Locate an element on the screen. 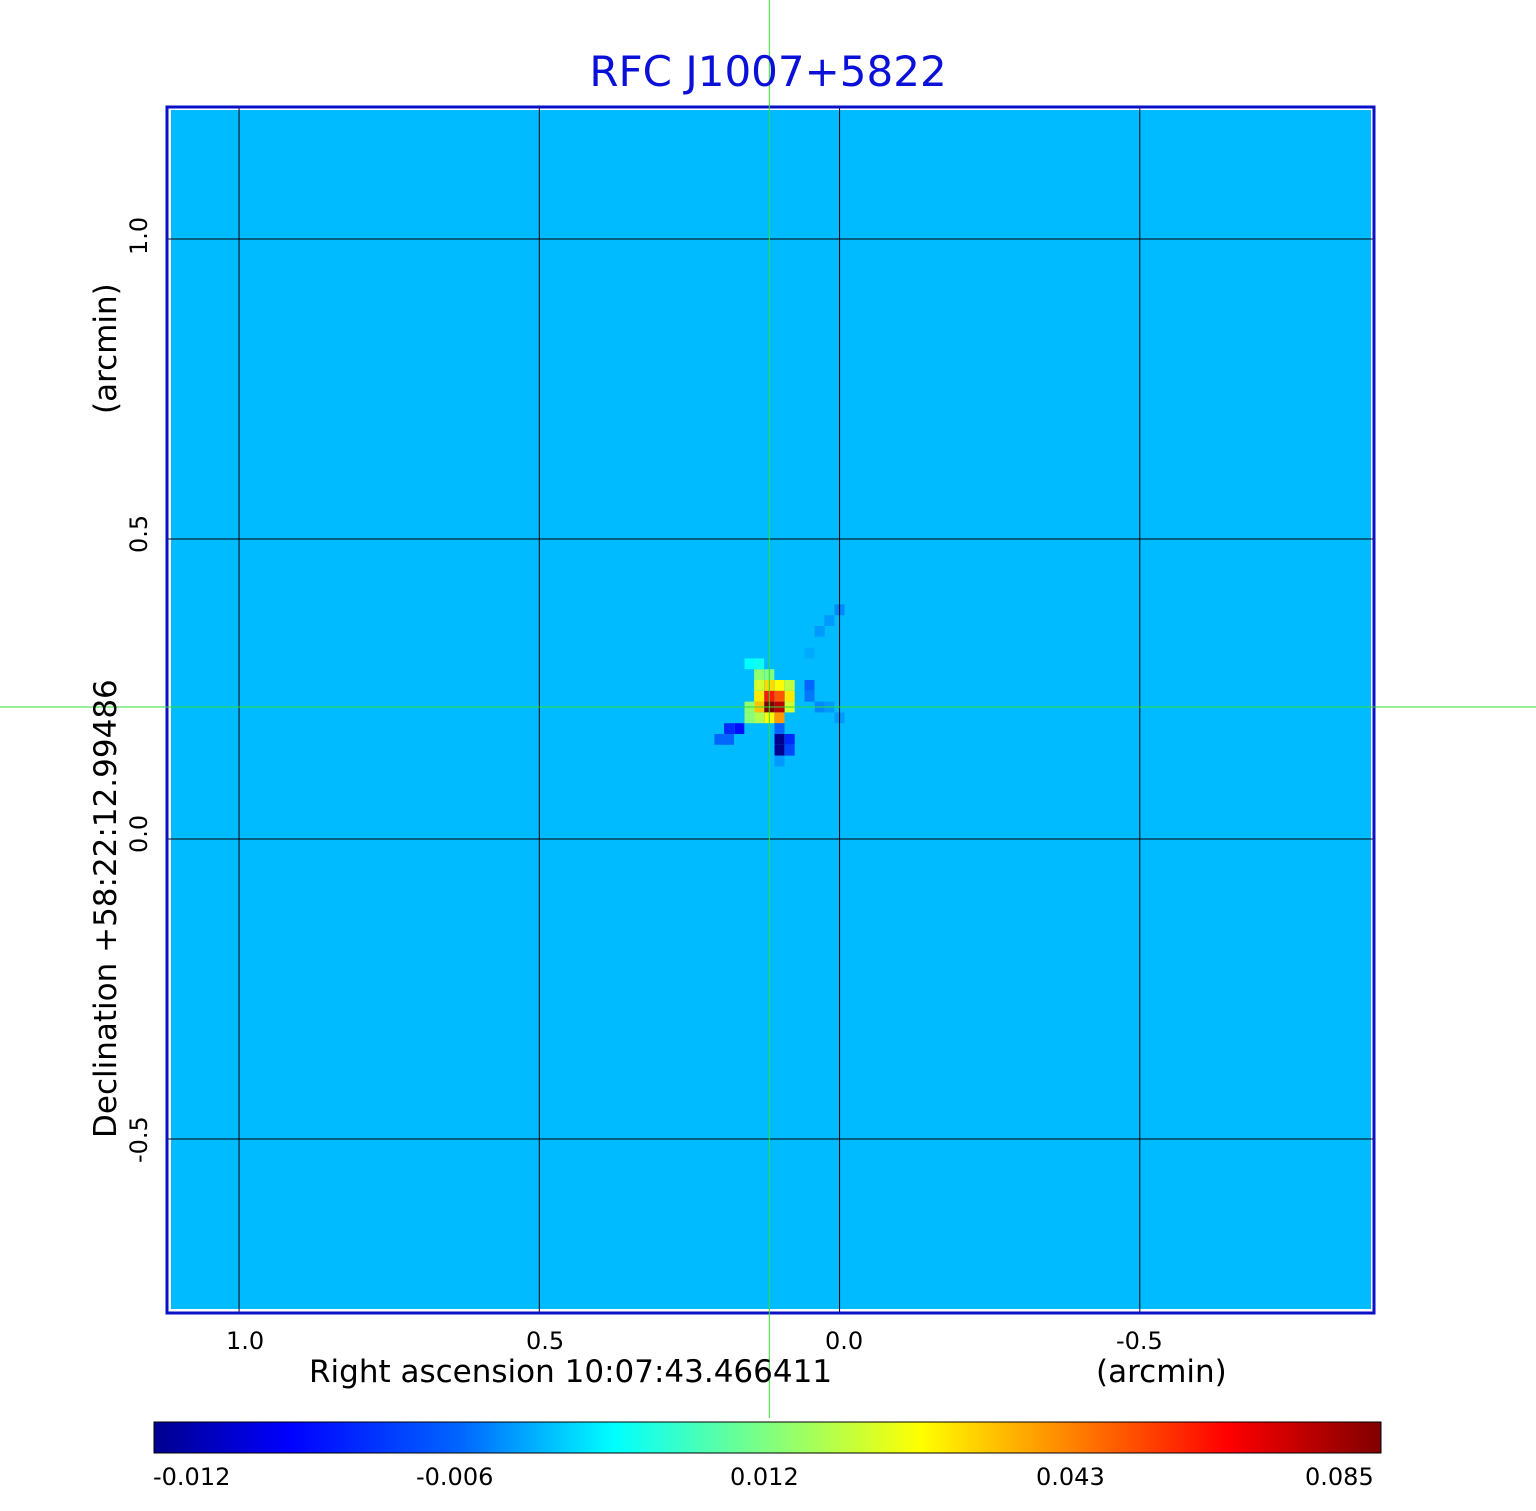 The image size is (1536, 1511). colorbar-tick-label: -0.012 is located at coordinates (192, 1477).